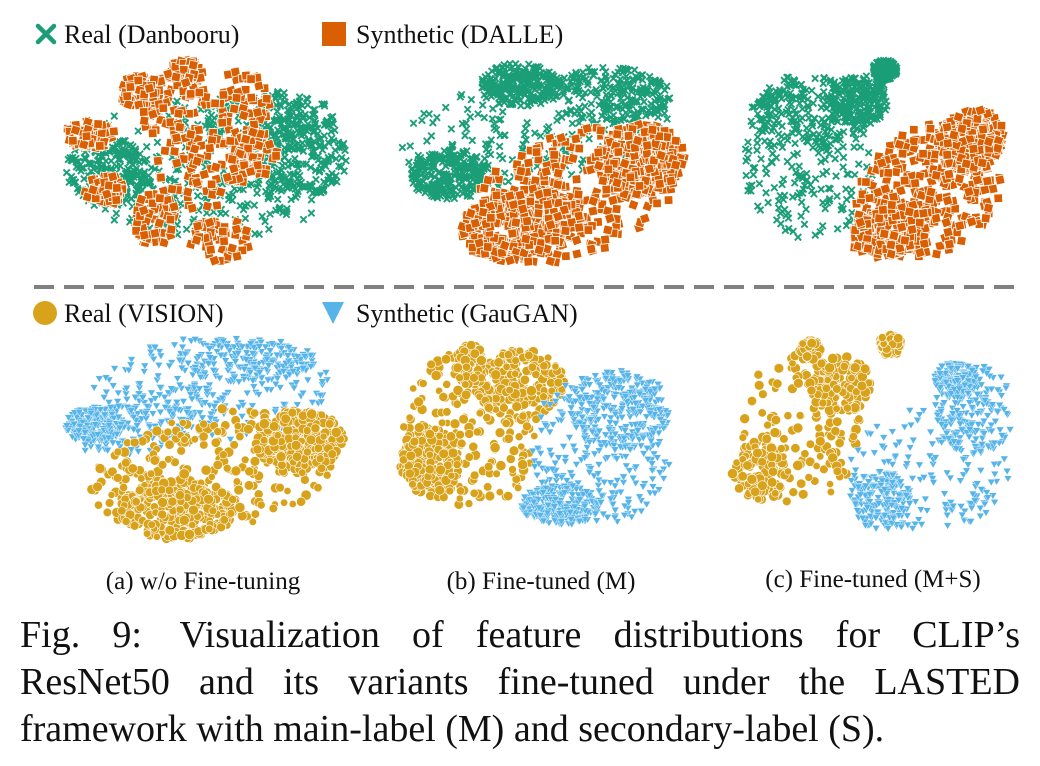 The height and width of the screenshot is (766, 1040). I want to click on legend-marker-synthetic-dalle, so click(334, 34).